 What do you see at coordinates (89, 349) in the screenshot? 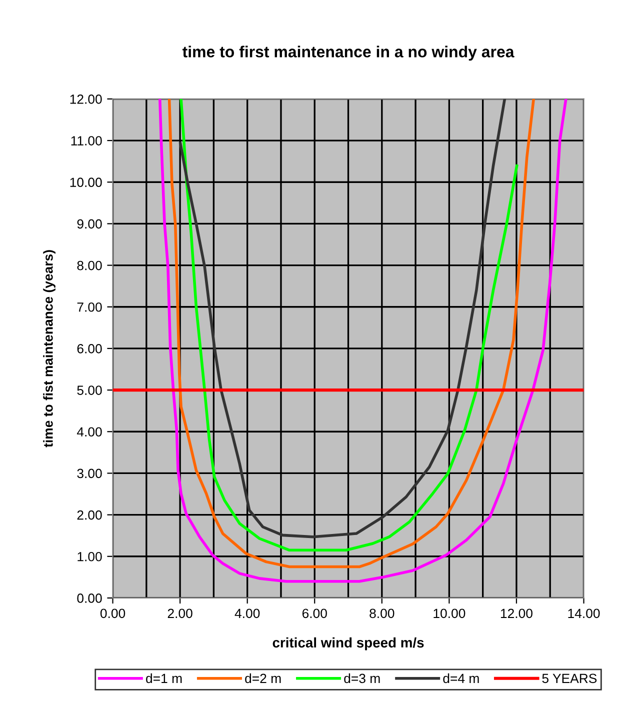
I see `y-tick-label: 6.00` at bounding box center [89, 349].